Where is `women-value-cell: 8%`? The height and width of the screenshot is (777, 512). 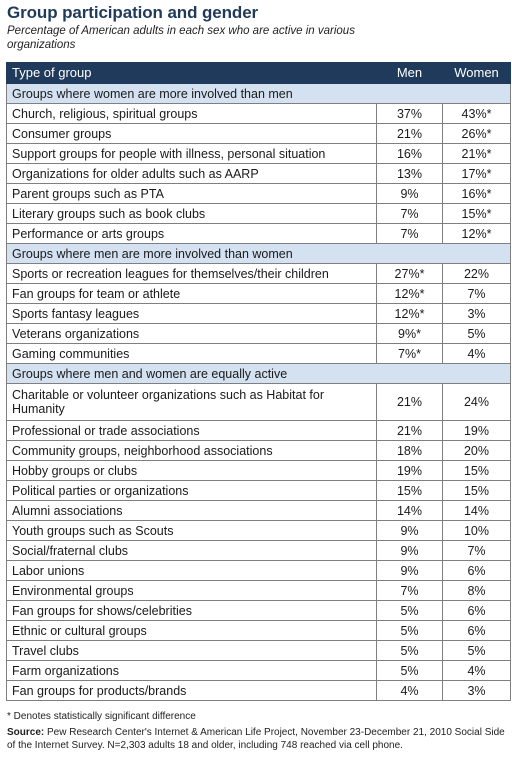 women-value-cell: 8% is located at coordinates (476, 590).